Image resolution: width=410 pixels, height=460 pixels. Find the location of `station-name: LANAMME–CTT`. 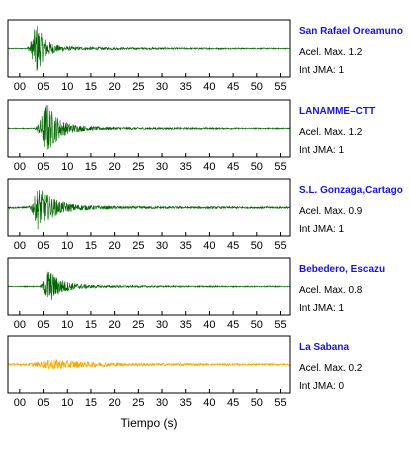

station-name: LANAMME–CTT is located at coordinates (337, 111).